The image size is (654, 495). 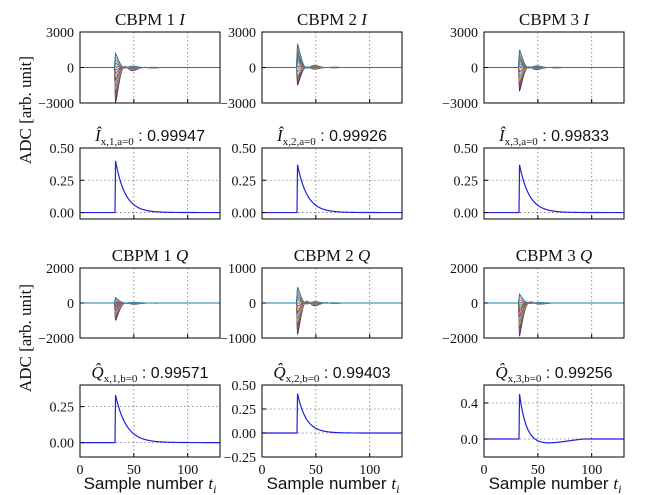 What do you see at coordinates (62, 444) in the screenshot?
I see `y-tick-label: 0.00` at bounding box center [62, 444].